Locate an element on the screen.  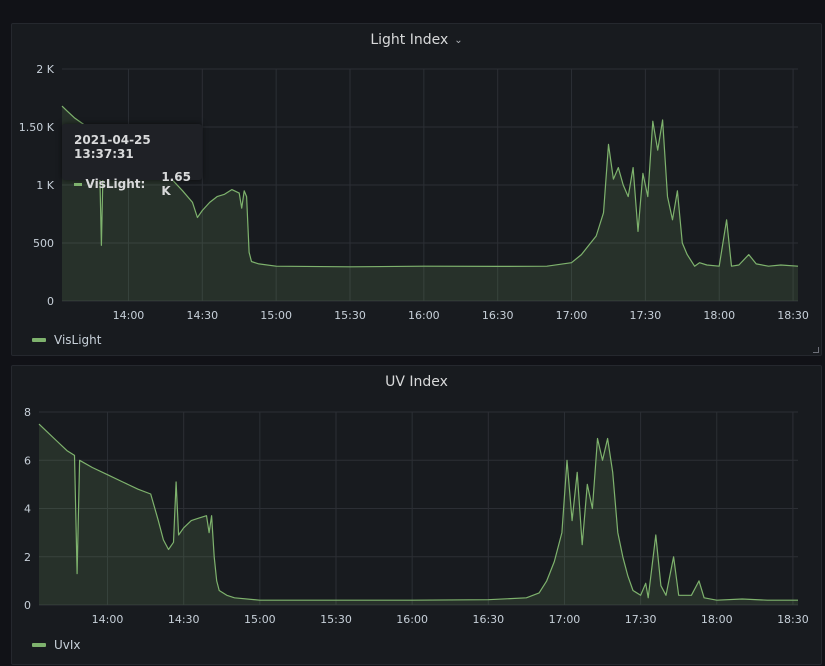
hover-tooltip: 2021-04-25 13:37:31 VisLight: 1.65 K is located at coordinates (132, 161).